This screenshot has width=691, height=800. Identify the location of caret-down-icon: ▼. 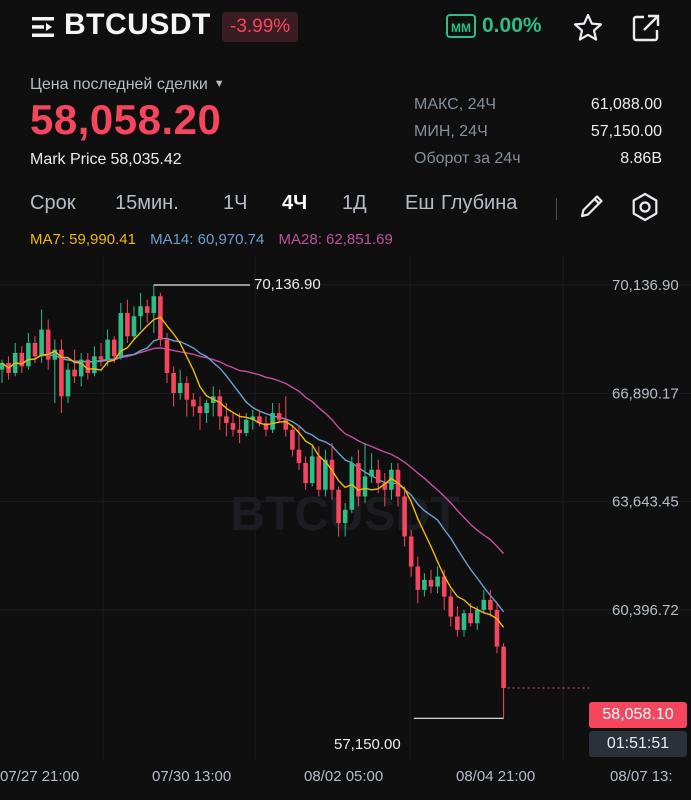
(219, 84).